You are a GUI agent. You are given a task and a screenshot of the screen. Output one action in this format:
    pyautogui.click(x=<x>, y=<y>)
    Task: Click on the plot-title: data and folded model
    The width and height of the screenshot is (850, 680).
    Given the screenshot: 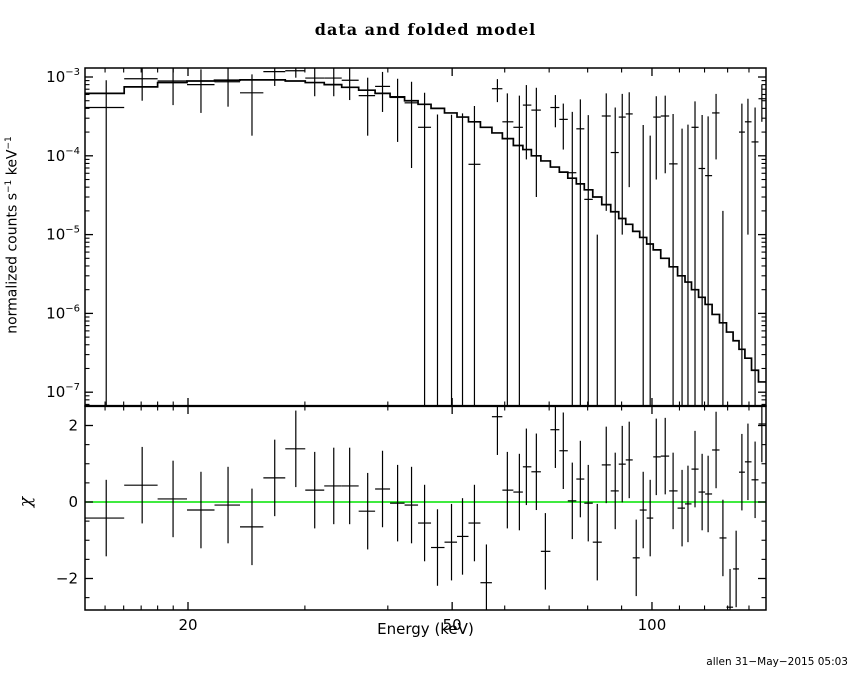 What is the action you would take?
    pyautogui.click(x=425, y=29)
    